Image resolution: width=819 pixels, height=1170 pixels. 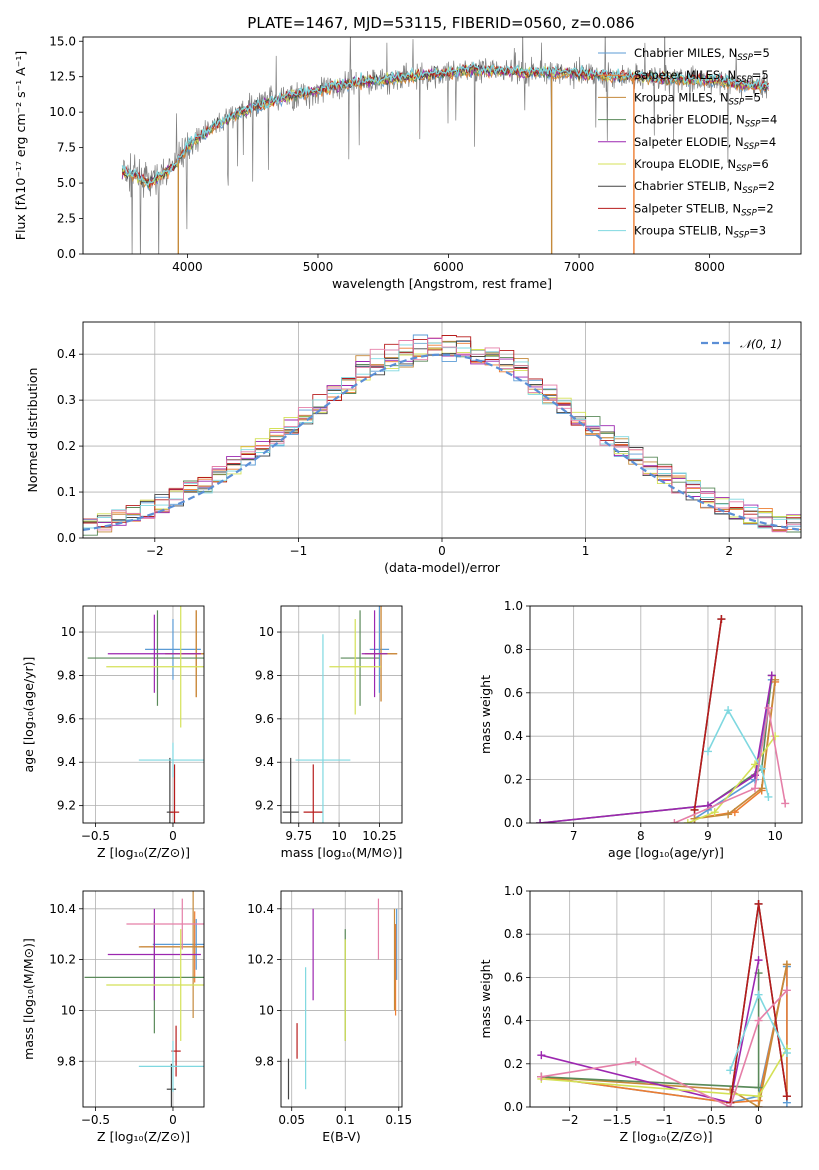 I want to click on mass_vs_Z-ytick-label: 10.2, so click(x=62, y=960).